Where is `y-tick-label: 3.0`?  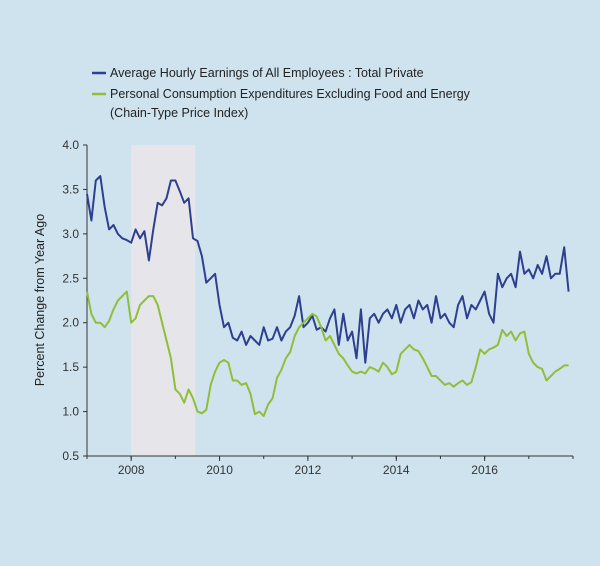 y-tick-label: 3.0 is located at coordinates (70, 234).